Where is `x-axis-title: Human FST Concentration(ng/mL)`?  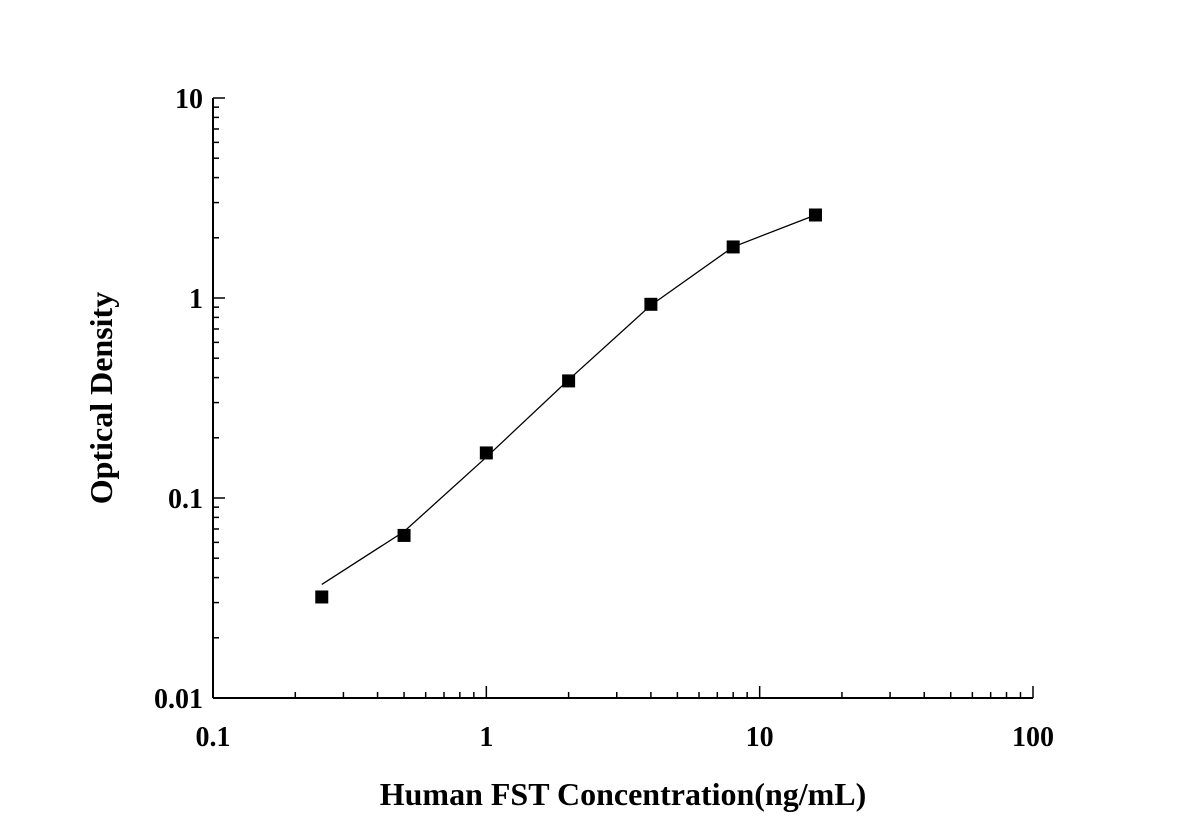 x-axis-title: Human FST Concentration(ng/mL) is located at coordinates (623, 794).